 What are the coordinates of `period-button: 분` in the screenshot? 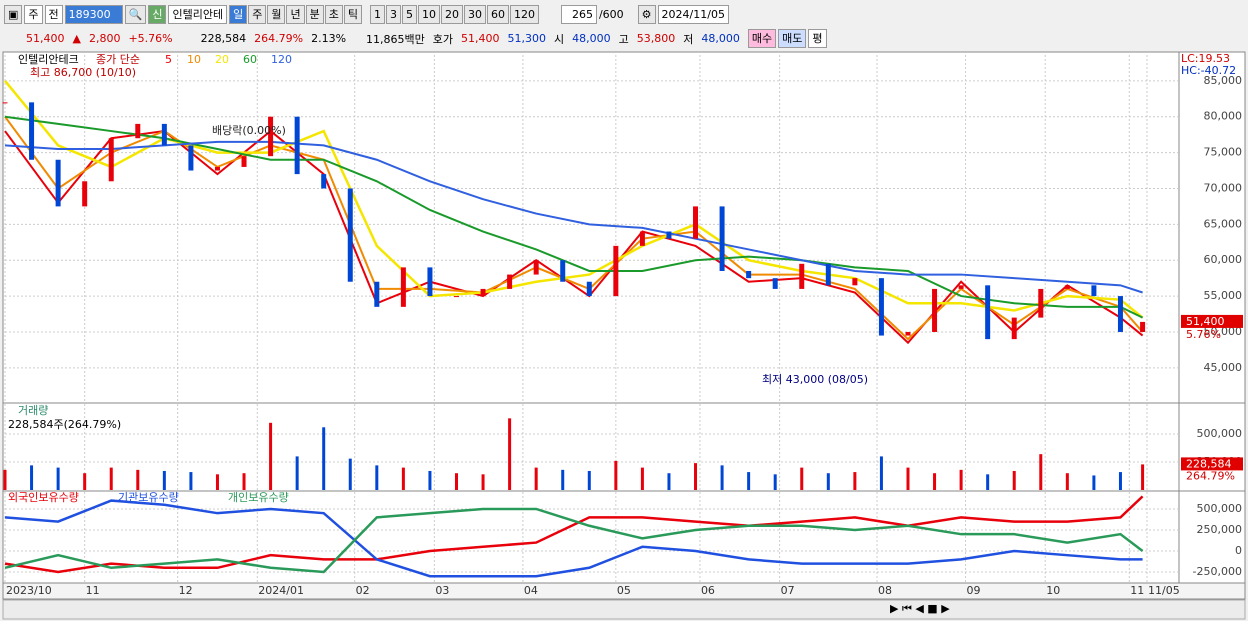 It's located at (314, 14).